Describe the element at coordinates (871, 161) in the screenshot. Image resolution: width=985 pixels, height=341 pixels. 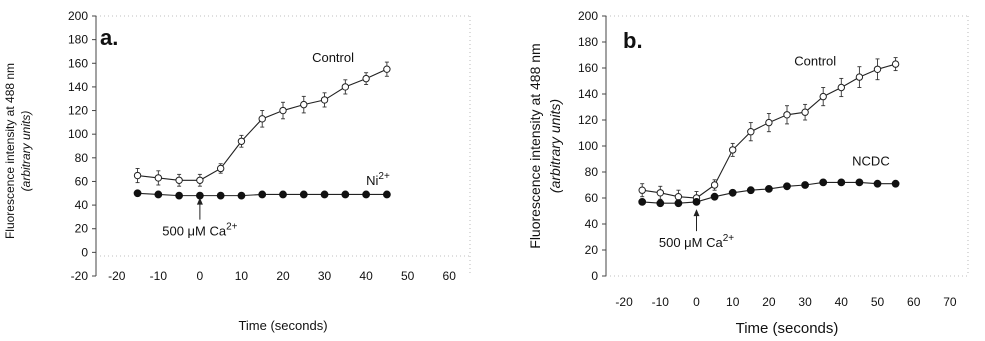
I see `series-label-main: NCDC` at that location.